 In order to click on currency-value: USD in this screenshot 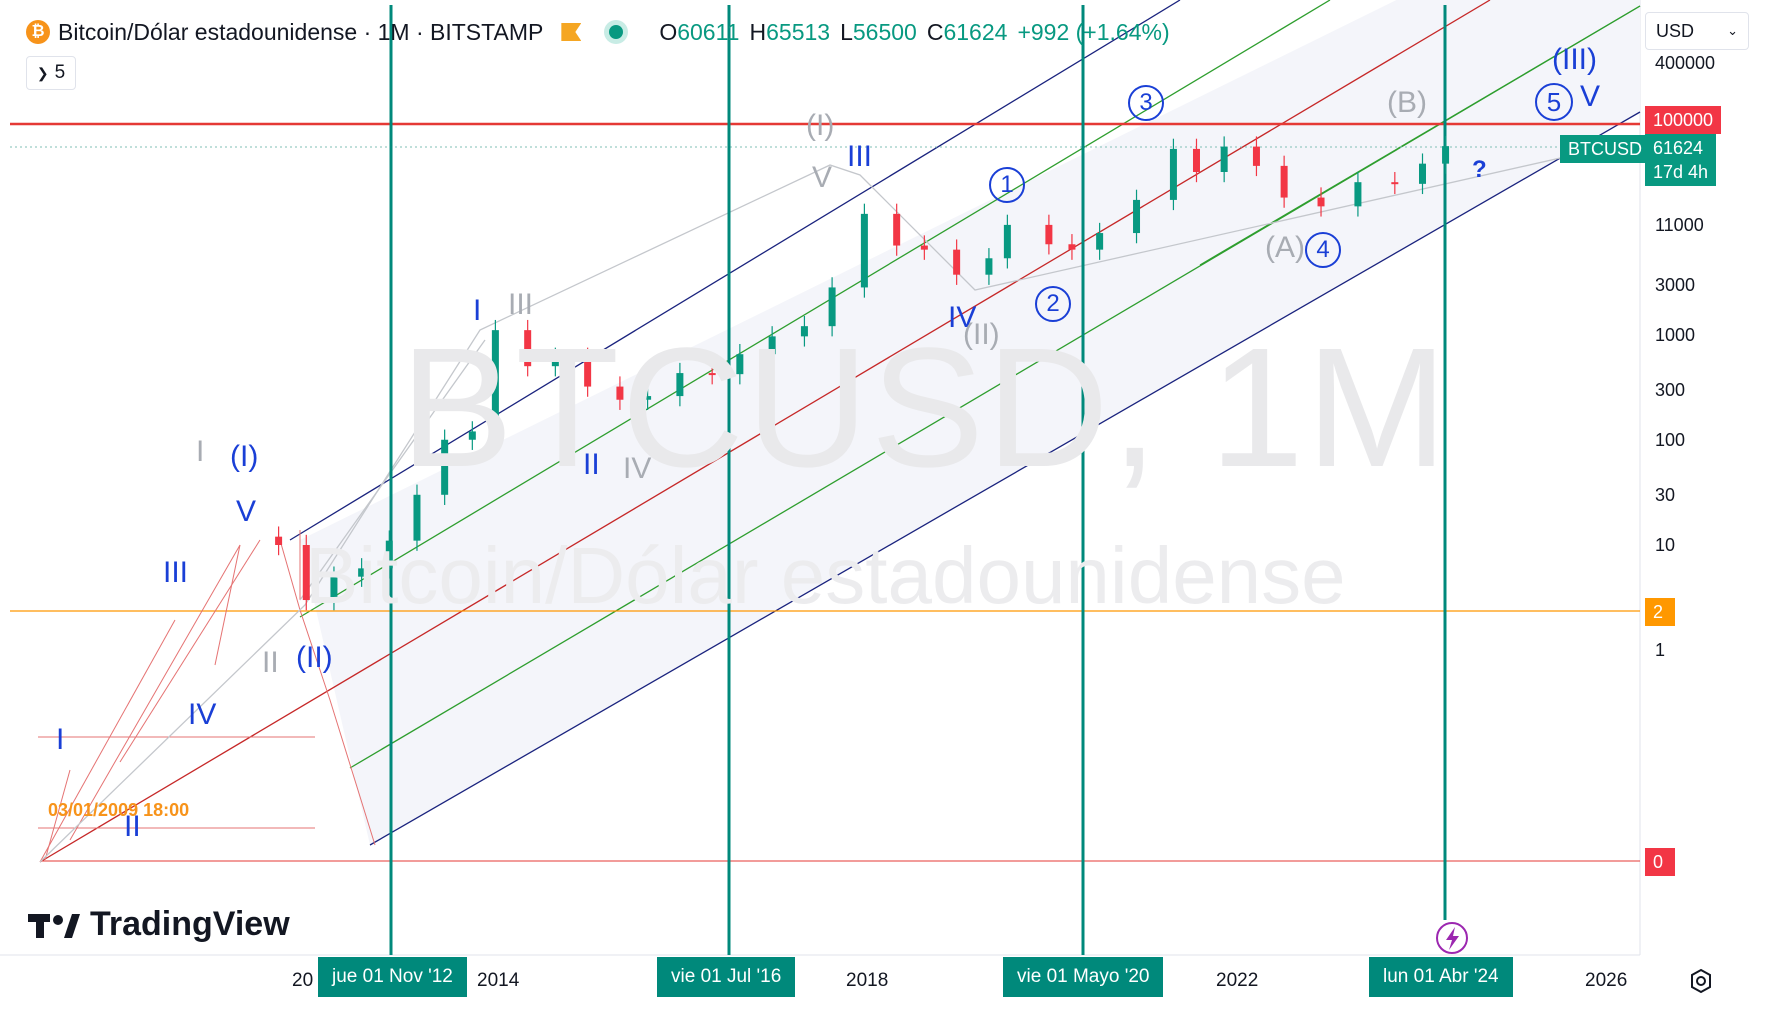, I will do `click(1675, 30)`.